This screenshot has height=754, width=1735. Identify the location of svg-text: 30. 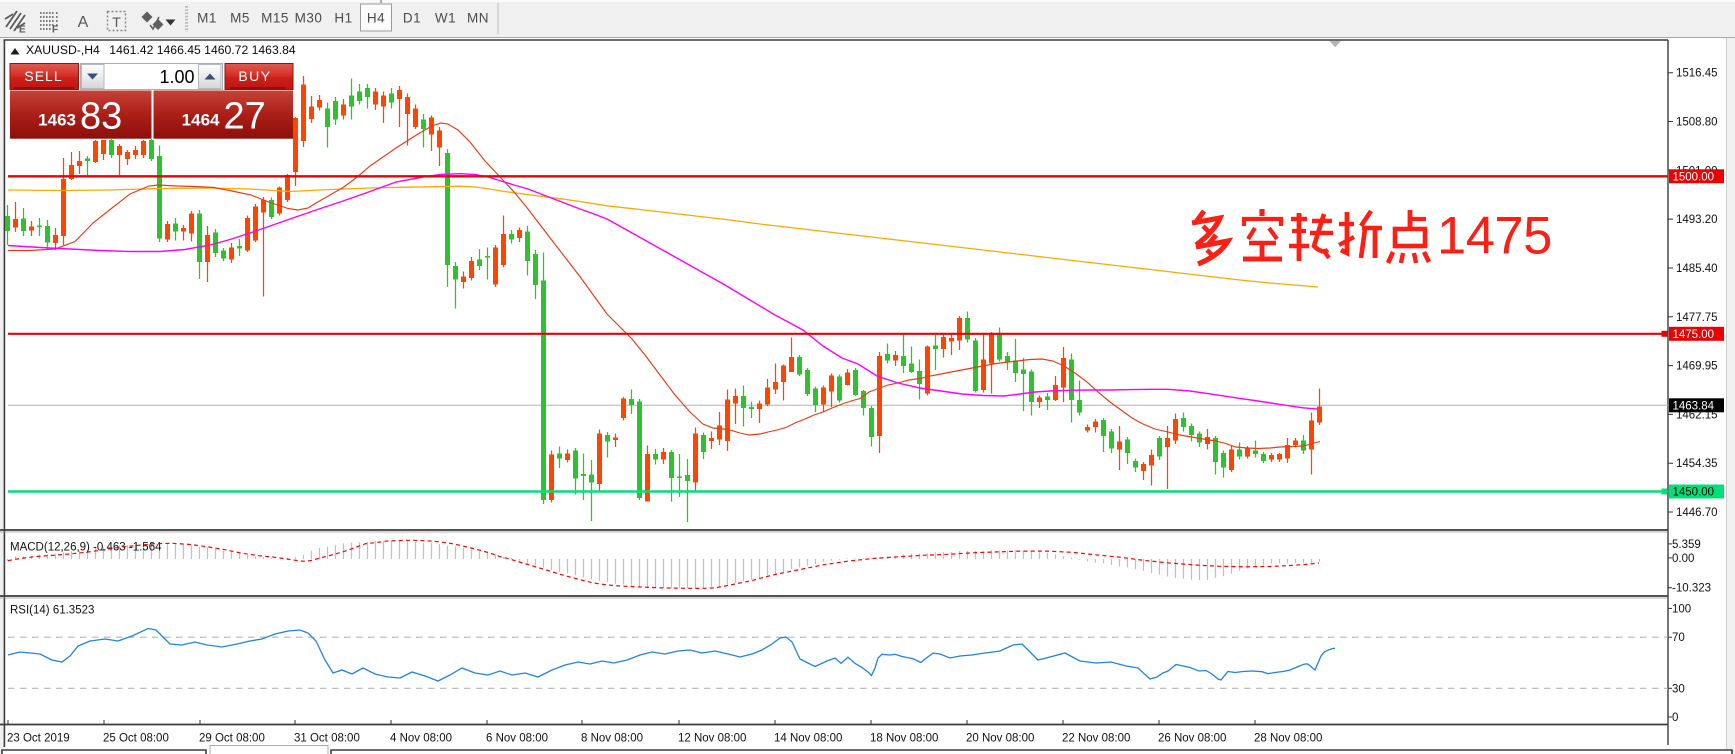
(1678, 689).